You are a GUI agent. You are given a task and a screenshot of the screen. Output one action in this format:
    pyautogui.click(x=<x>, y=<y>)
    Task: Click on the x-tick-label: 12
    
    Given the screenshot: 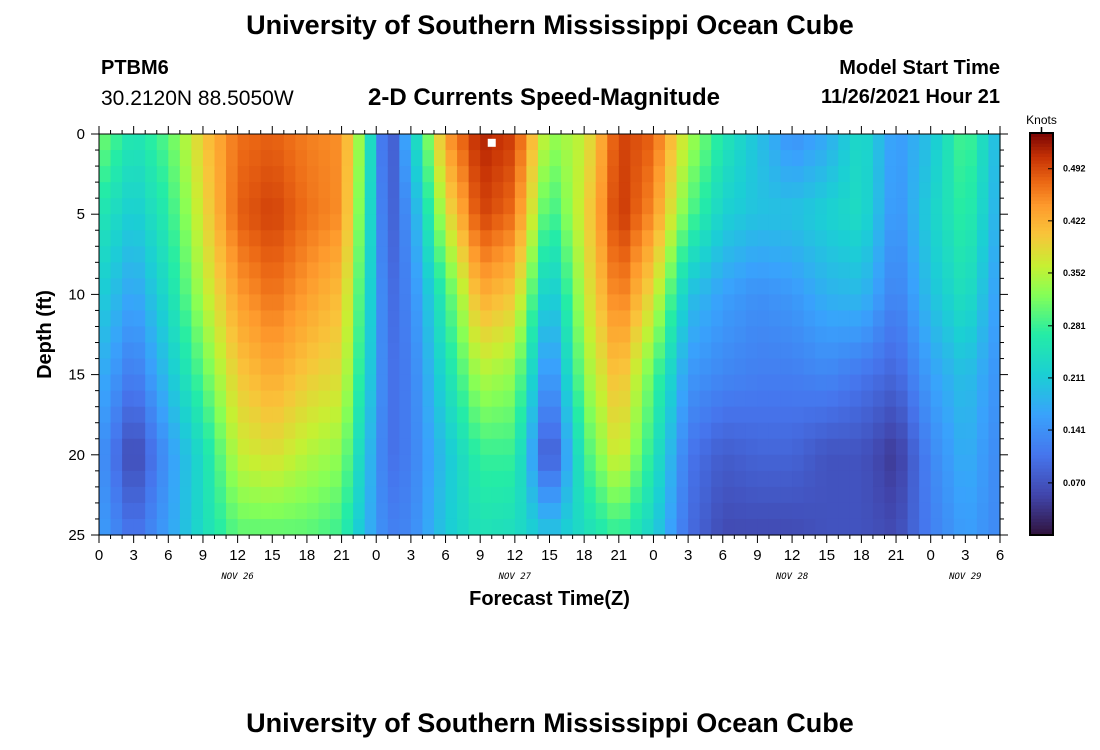 What is the action you would take?
    pyautogui.click(x=792, y=555)
    